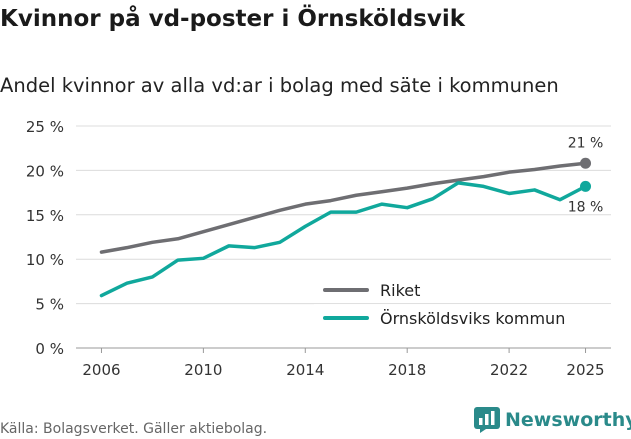 The image size is (631, 439). Describe the element at coordinates (586, 143) in the screenshot. I see `series-end-label-riket: 21 %` at that location.